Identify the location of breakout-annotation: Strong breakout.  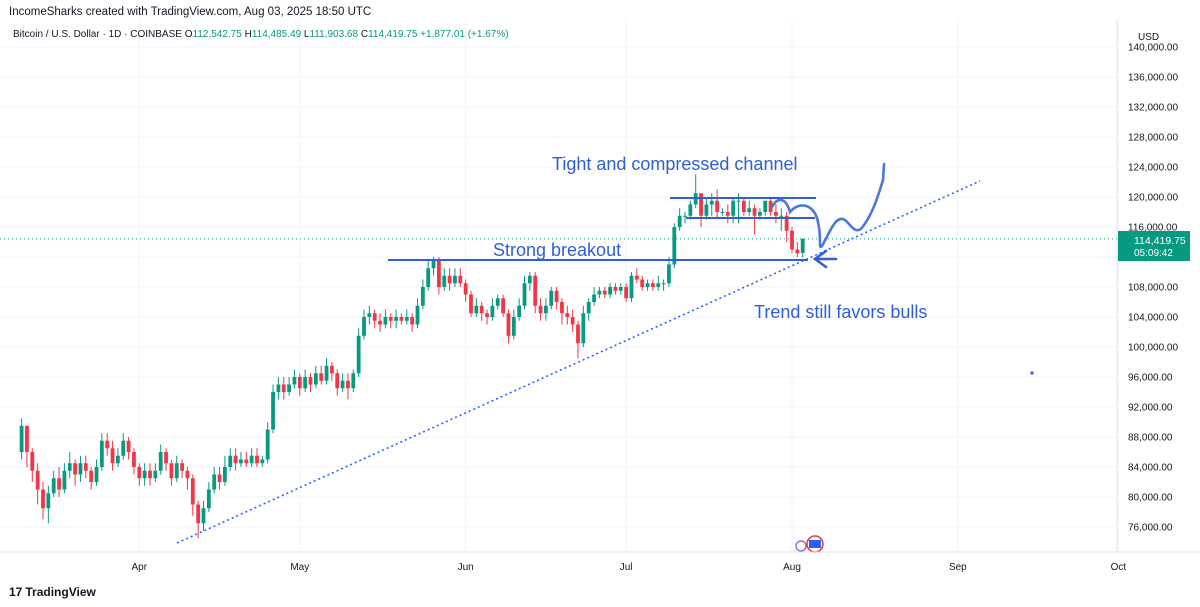
(557, 250).